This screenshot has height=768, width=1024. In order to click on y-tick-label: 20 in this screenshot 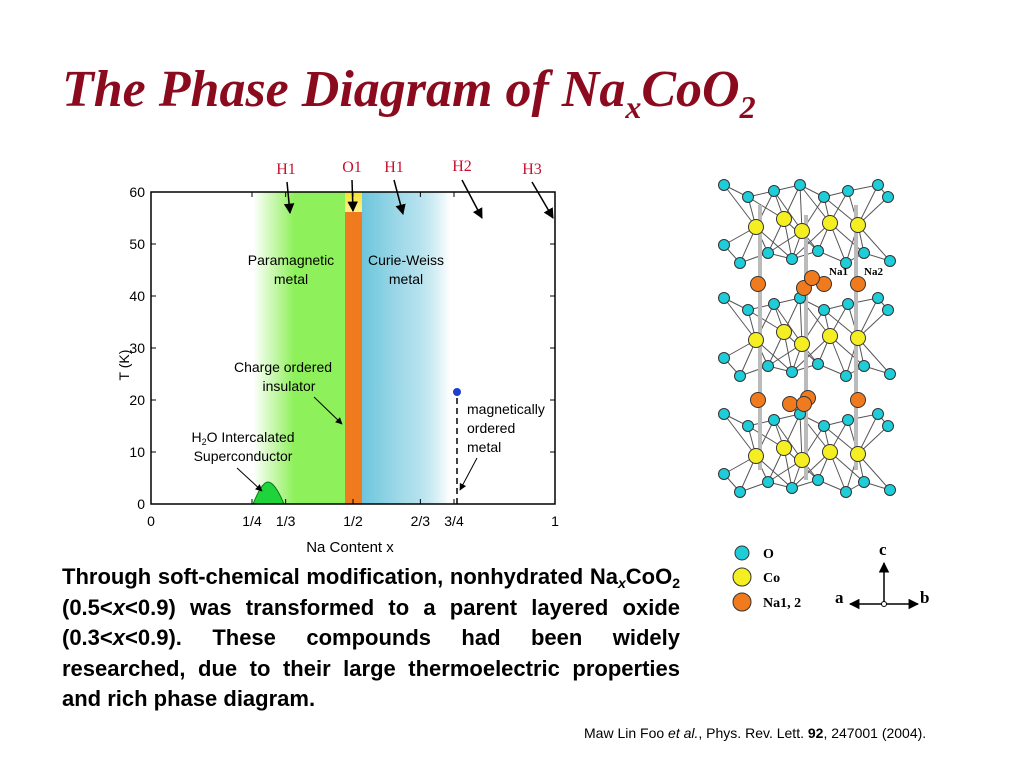, I will do `click(137, 400)`.